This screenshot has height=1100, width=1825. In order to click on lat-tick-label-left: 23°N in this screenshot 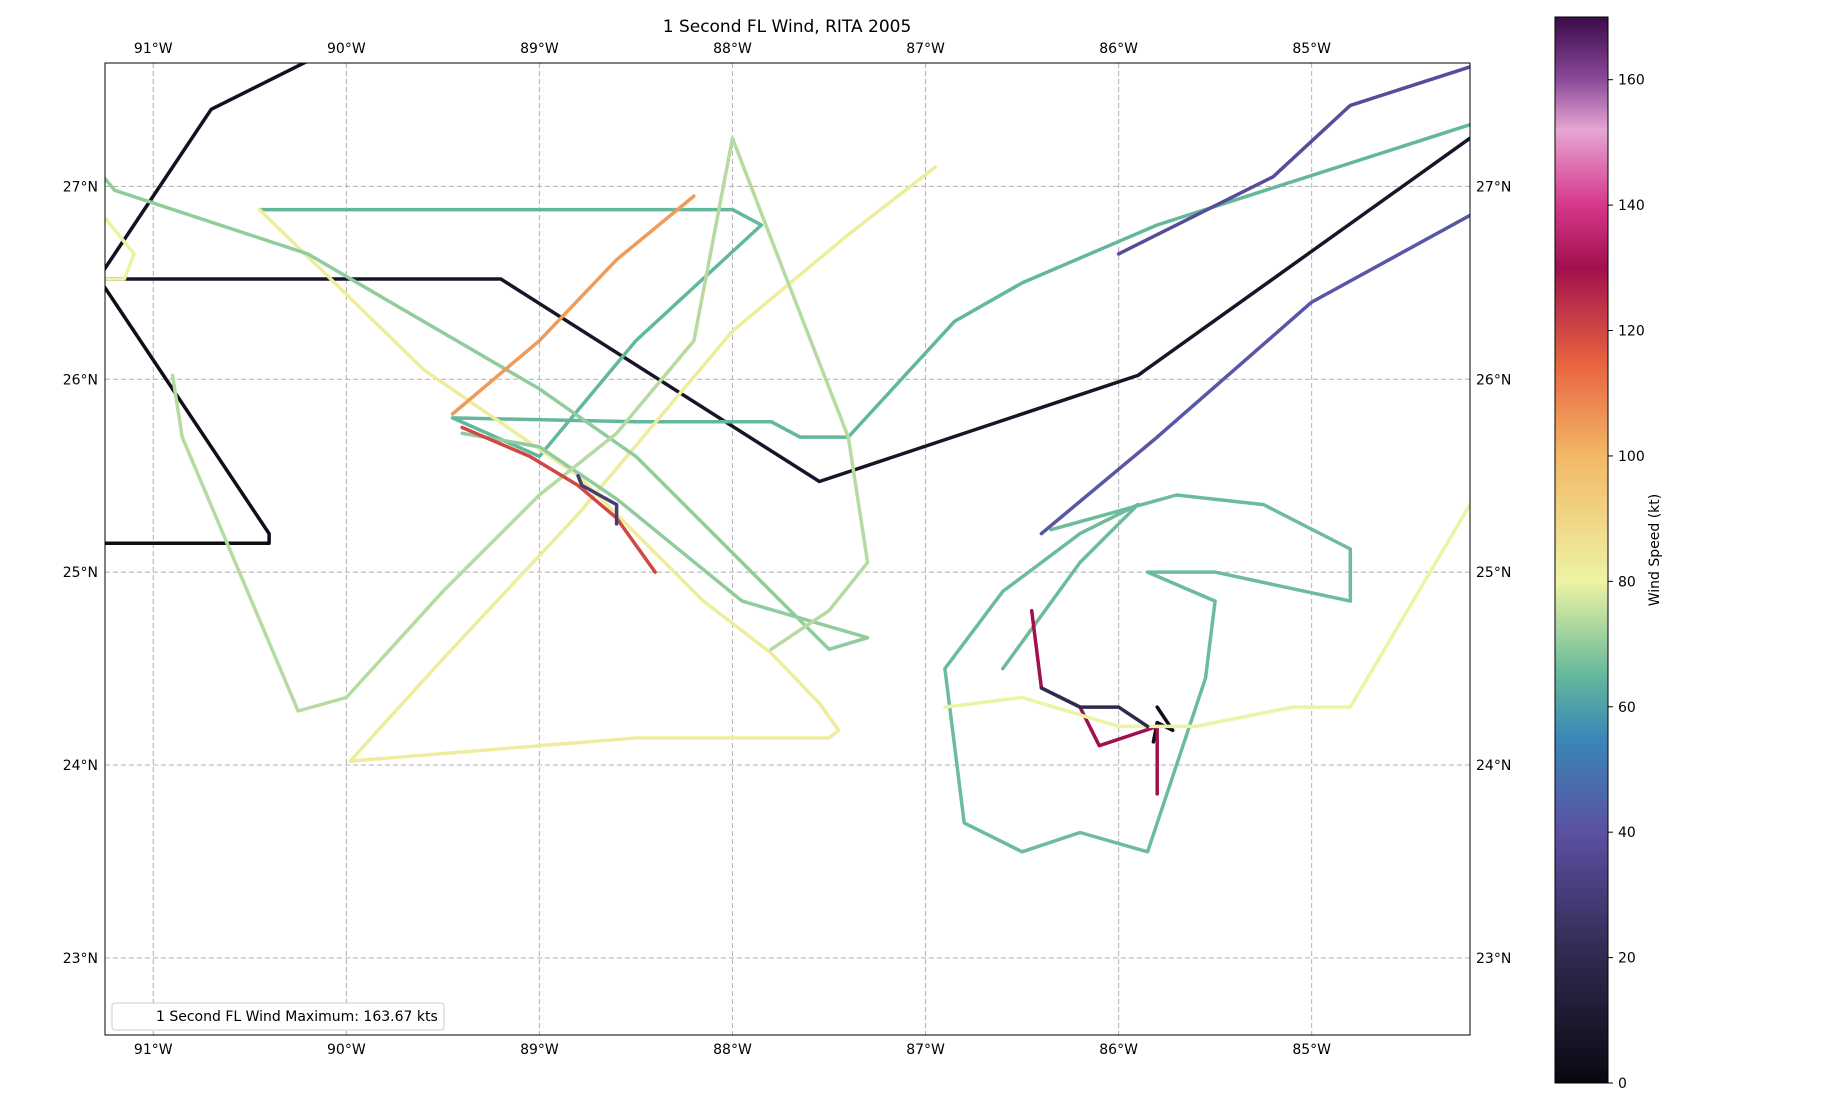, I will do `click(80, 959)`.